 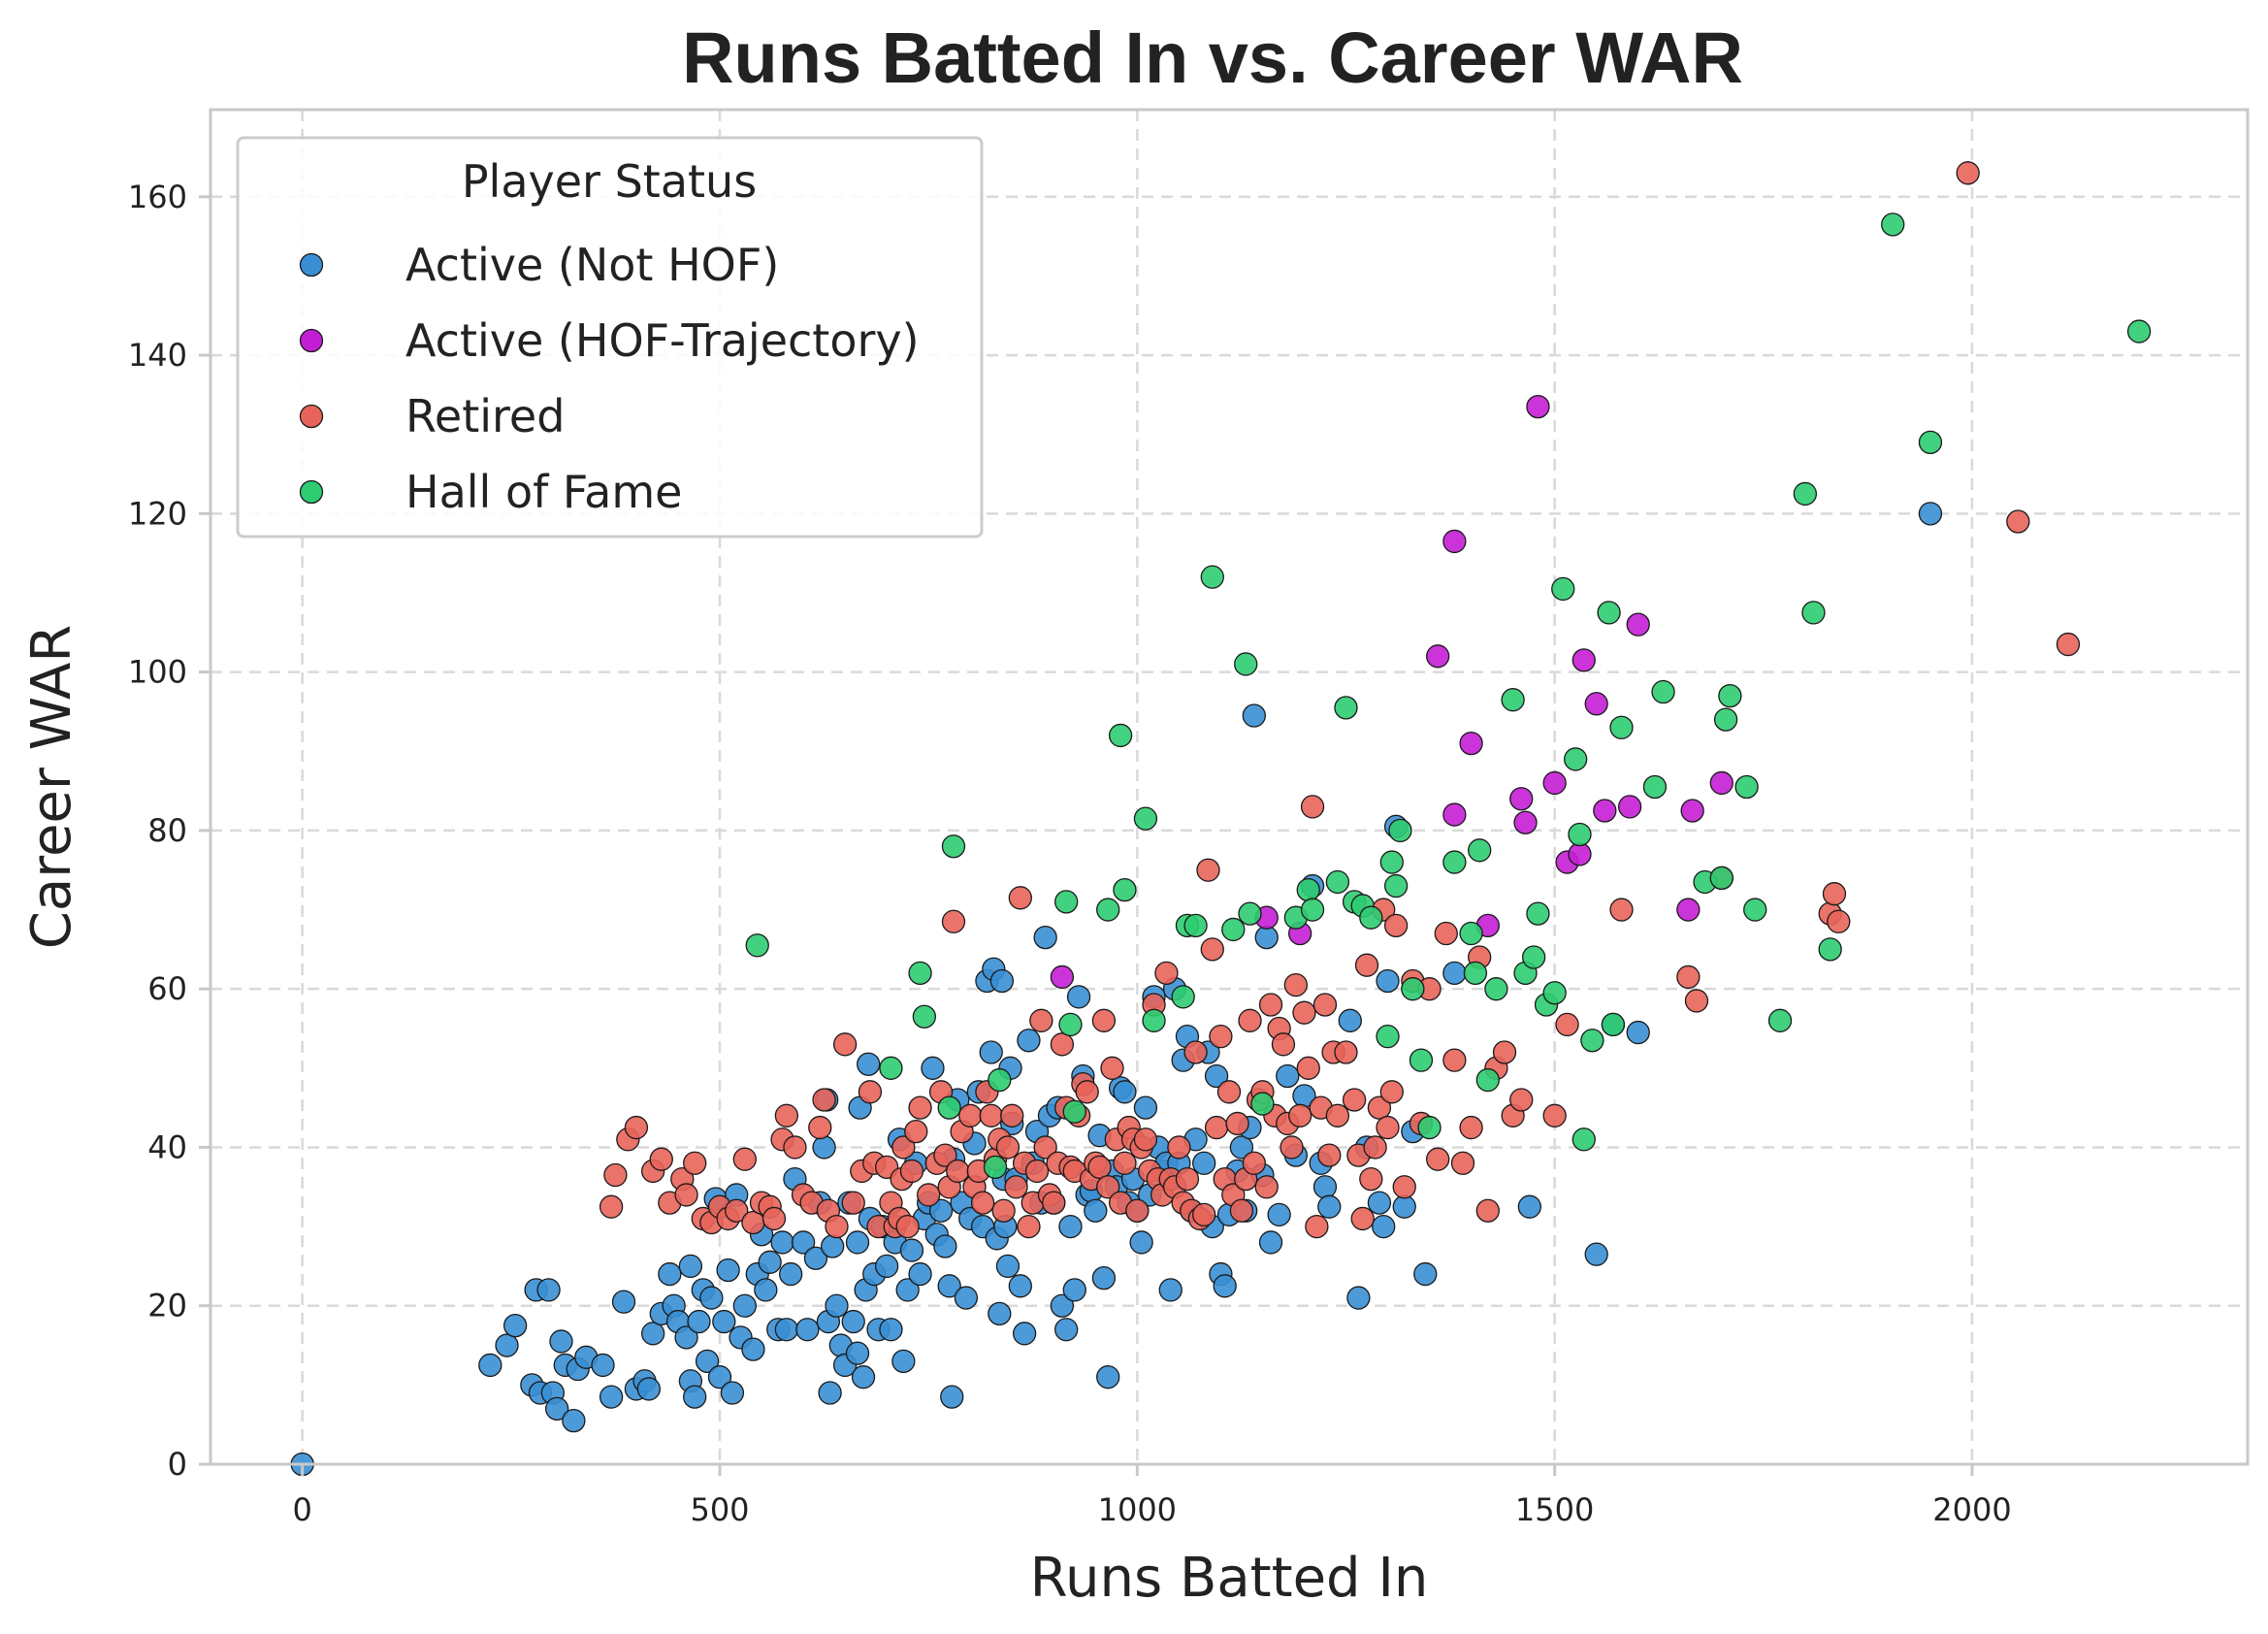 I want to click on legend-title: Player Status, so click(x=609, y=181).